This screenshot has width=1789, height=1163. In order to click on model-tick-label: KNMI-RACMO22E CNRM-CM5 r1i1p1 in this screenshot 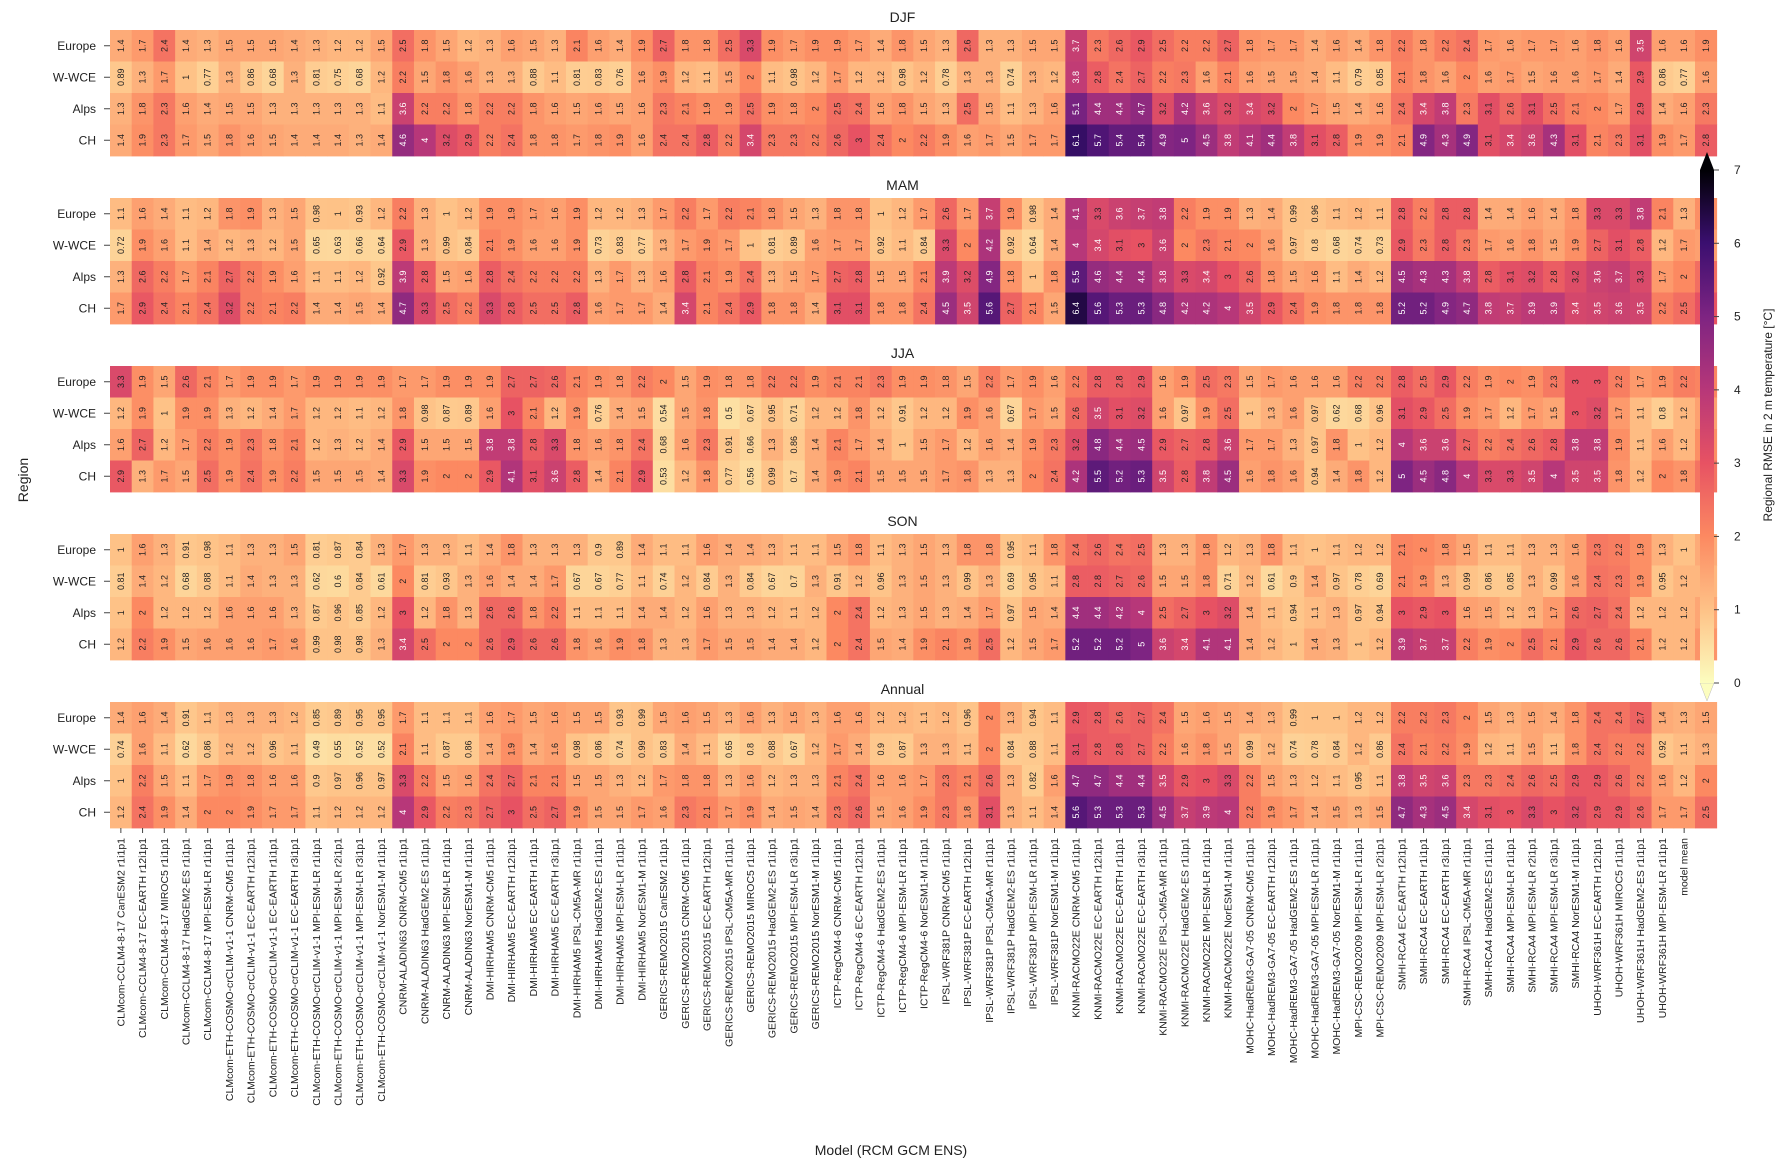, I will do `click(1077, 928)`.